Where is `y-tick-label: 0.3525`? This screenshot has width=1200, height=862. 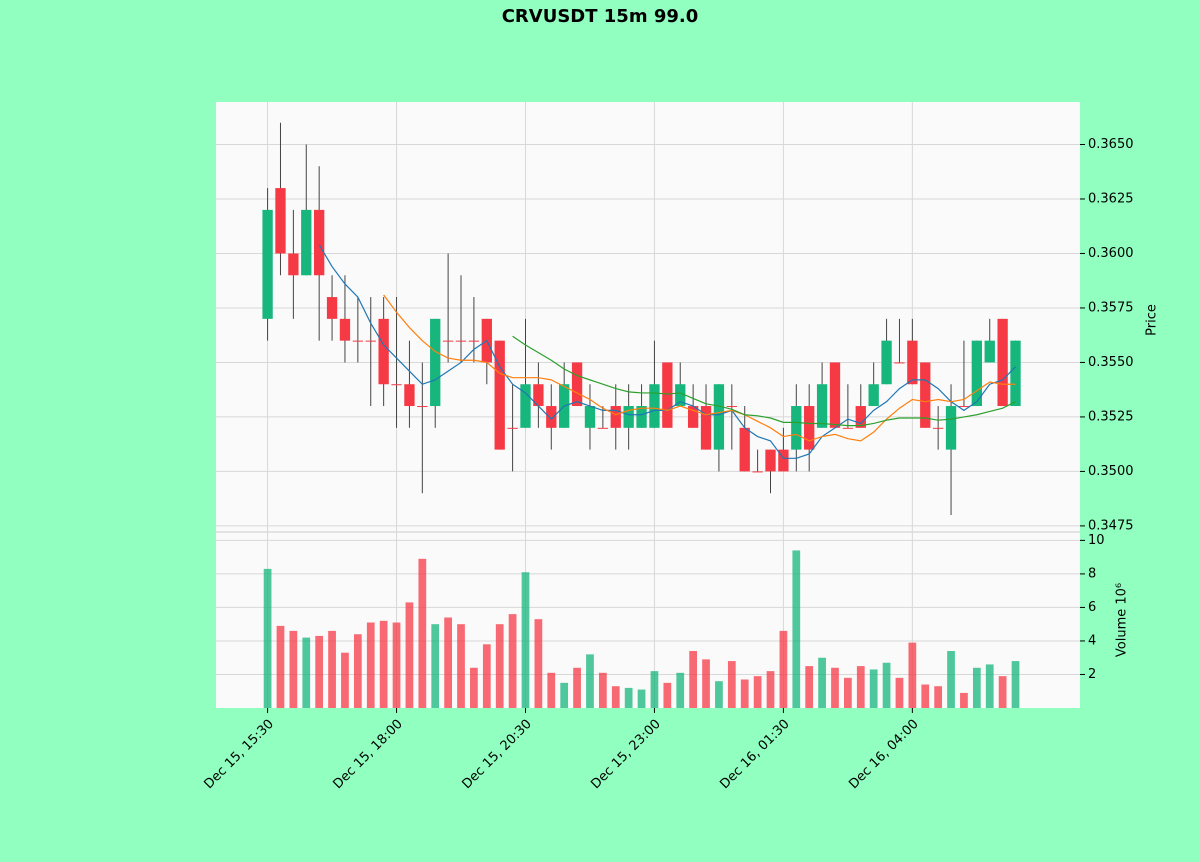
y-tick-label: 0.3525 is located at coordinates (1111, 416).